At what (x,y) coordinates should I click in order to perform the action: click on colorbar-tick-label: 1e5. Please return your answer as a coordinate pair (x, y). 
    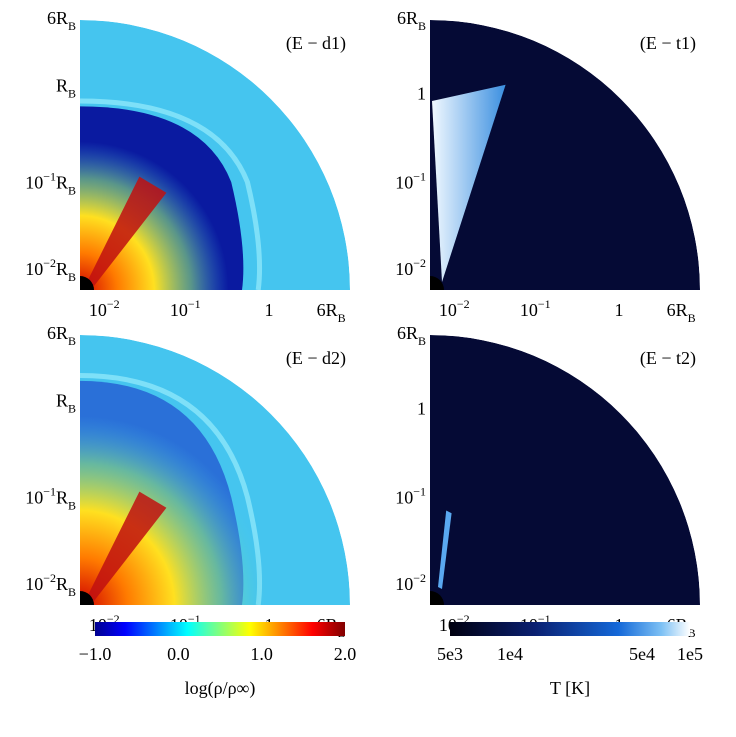
    Looking at the image, I should click on (690, 654).